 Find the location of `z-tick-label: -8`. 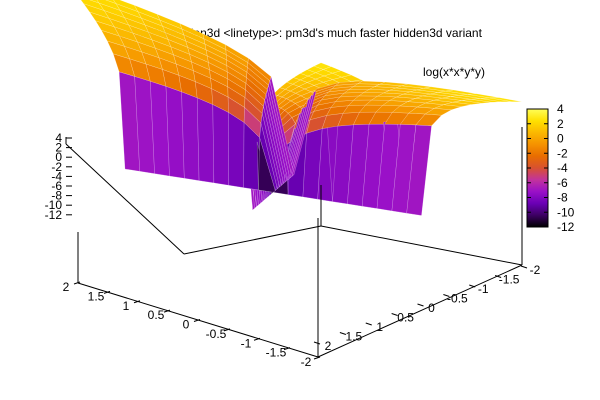

z-tick-label: -8 is located at coordinates (56, 196).